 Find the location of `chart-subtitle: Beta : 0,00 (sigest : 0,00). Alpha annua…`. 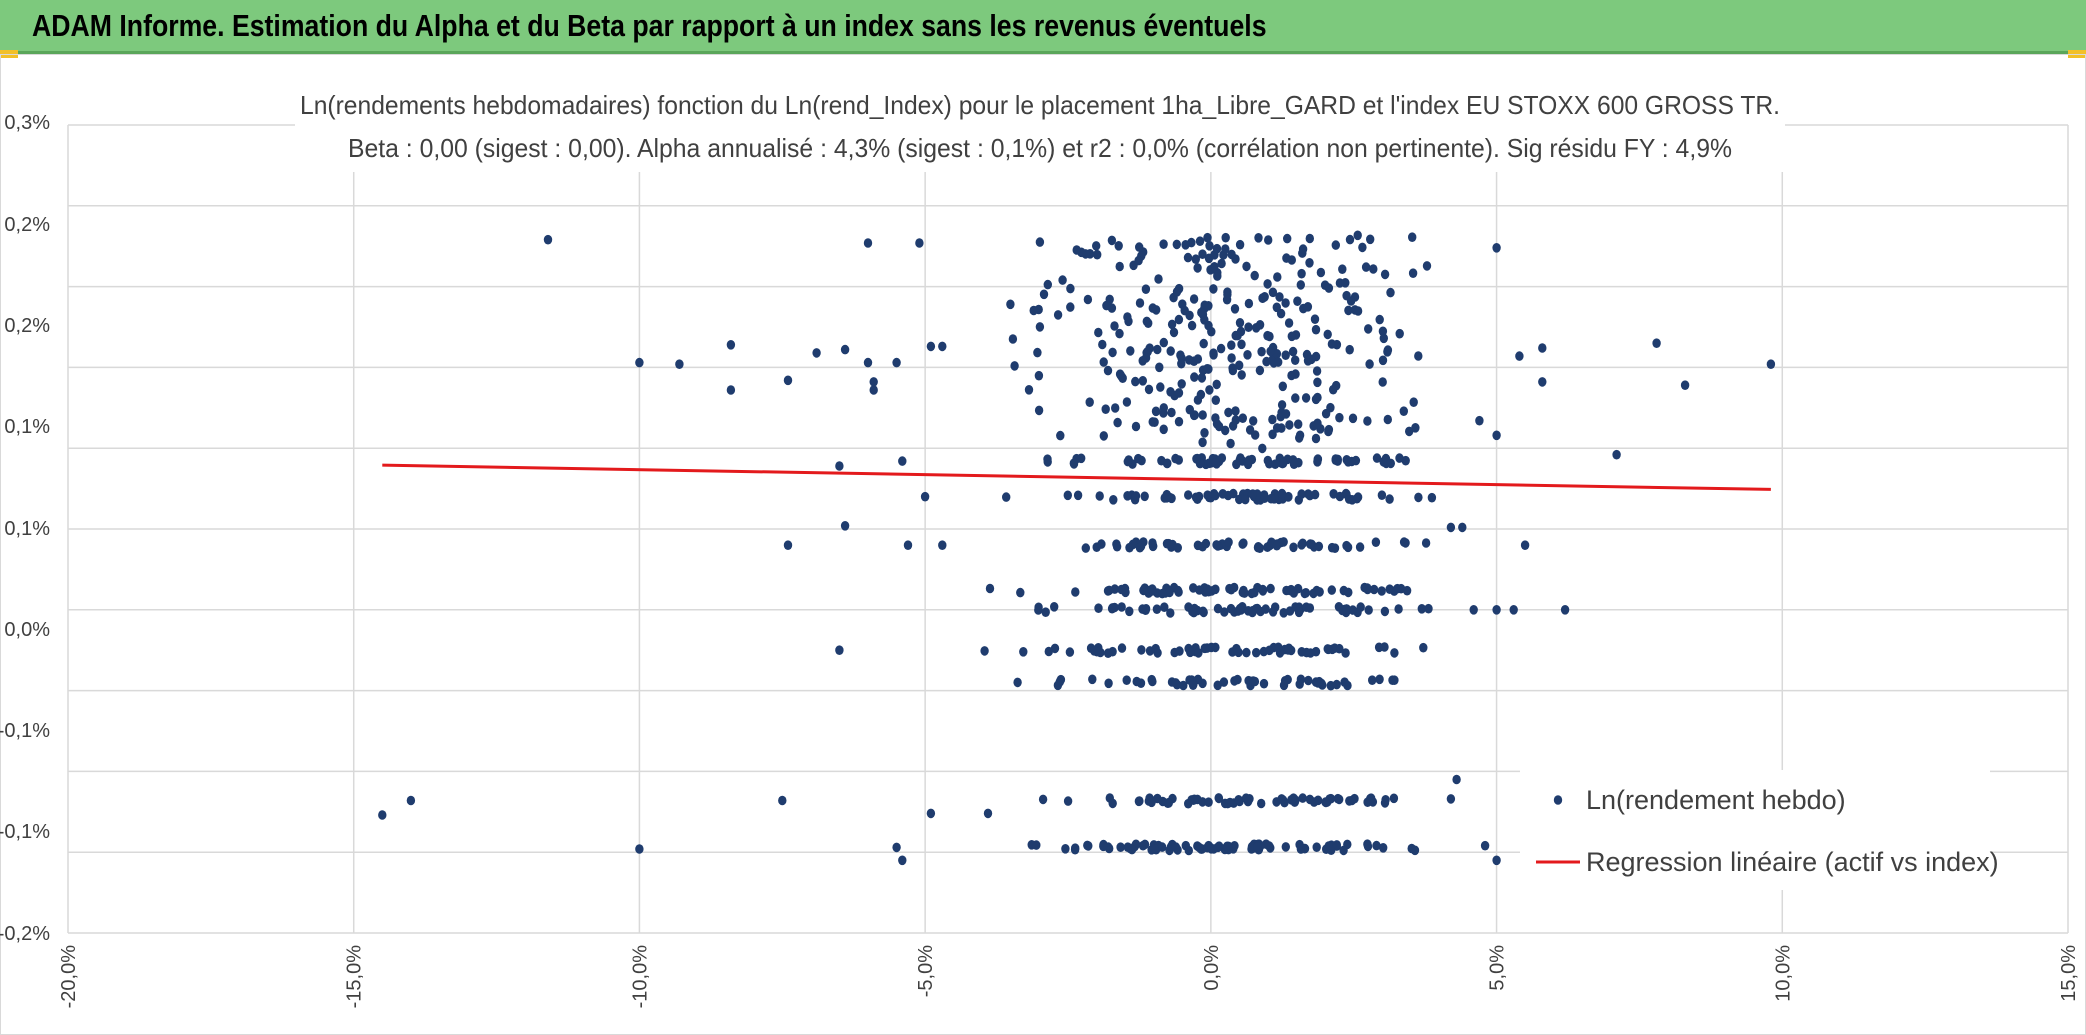

chart-subtitle: Beta : 0,00 (sigest : 0,00). Alpha annua… is located at coordinates (1040, 148).